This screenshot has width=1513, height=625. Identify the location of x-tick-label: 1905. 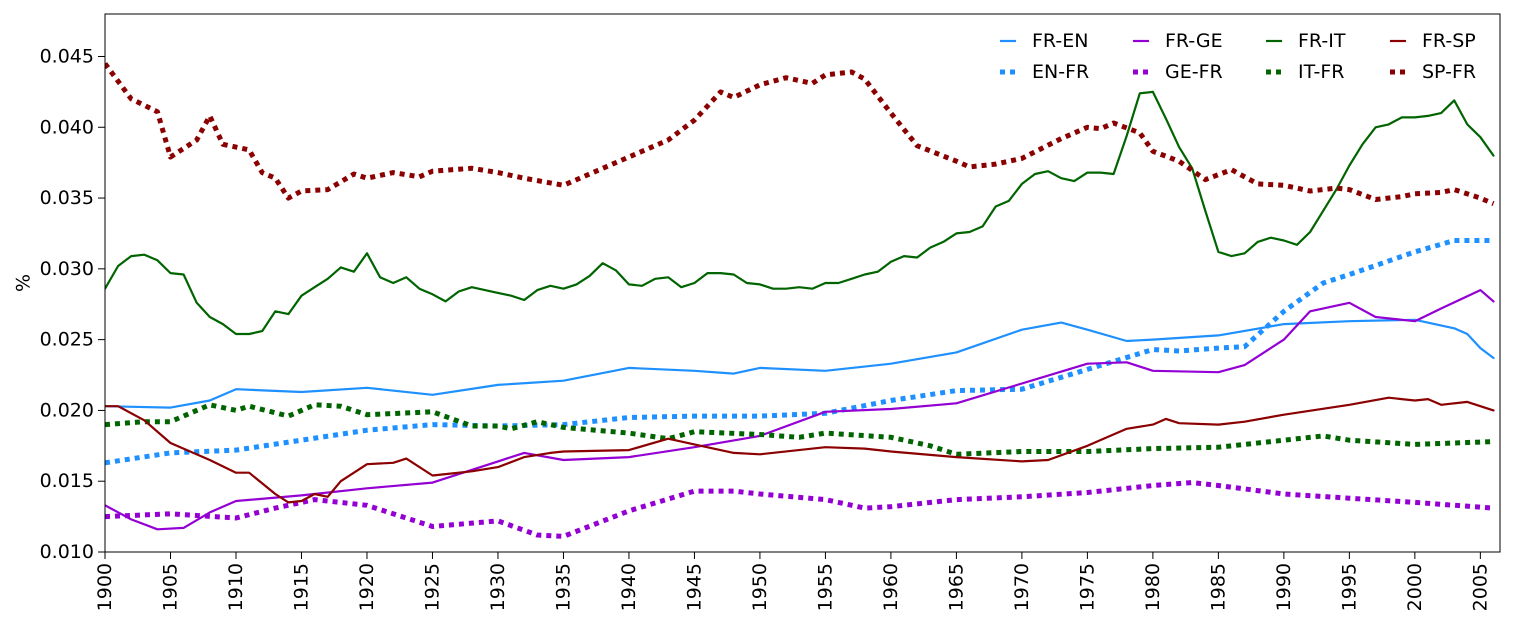
(170, 587).